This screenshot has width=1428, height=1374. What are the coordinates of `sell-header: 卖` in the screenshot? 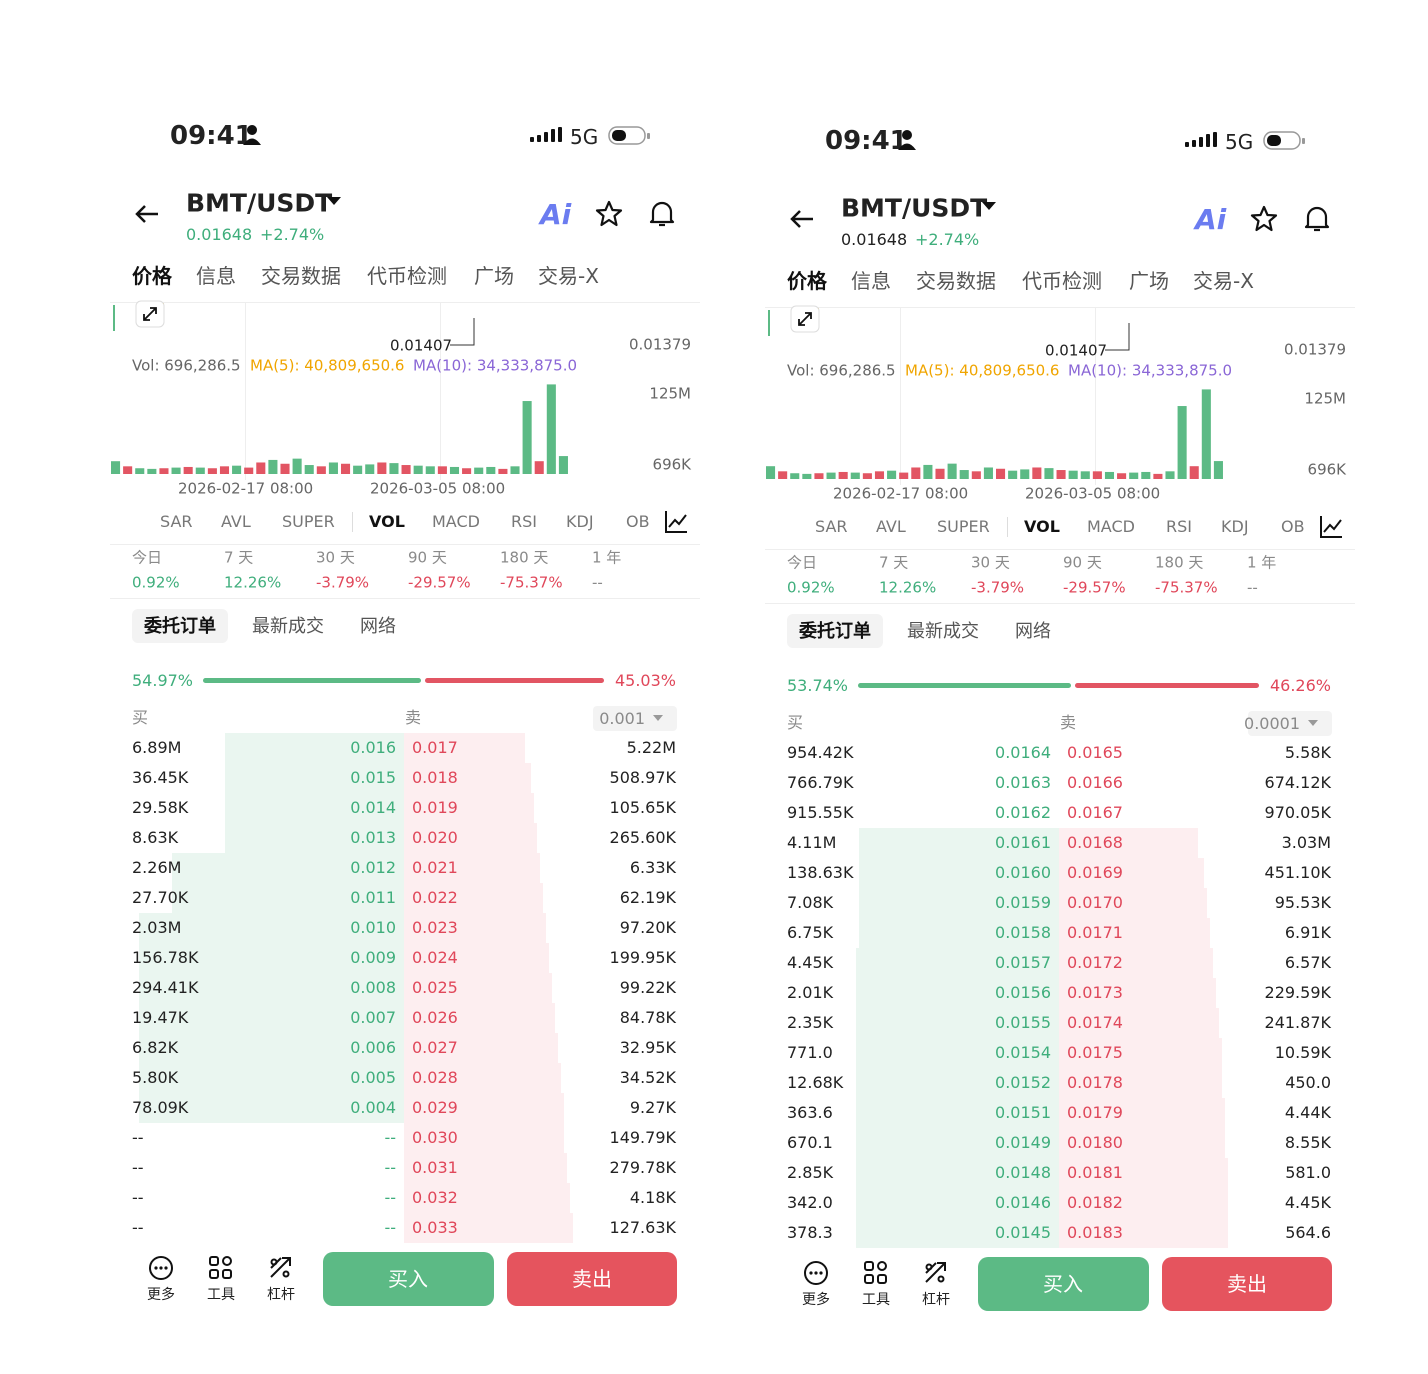 It's located at (1068, 722).